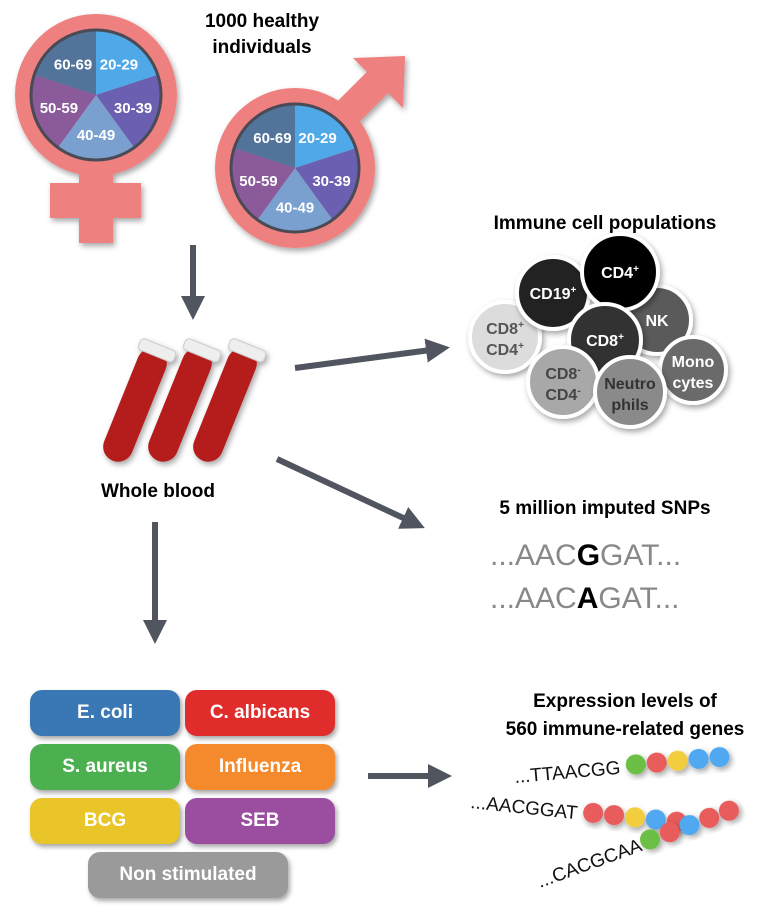 The width and height of the screenshot is (771, 922). Describe the element at coordinates (693, 383) in the screenshot. I see `svg-text: cytes` at that location.